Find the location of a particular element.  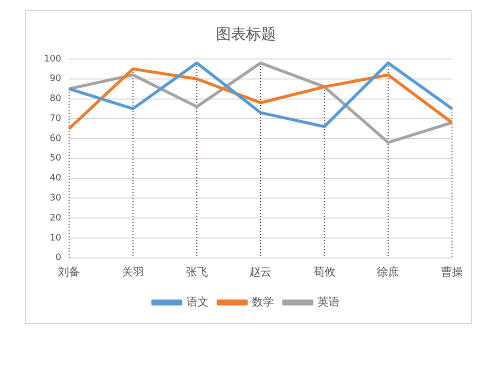

y-tick-label: 80 is located at coordinates (56, 99).